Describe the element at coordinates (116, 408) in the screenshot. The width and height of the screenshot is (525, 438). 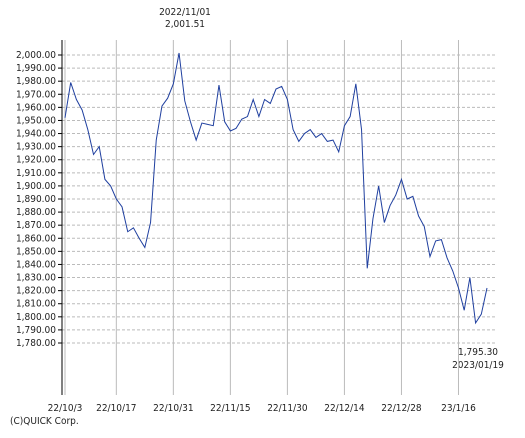
I see `x-tick-label: 22/10/17` at that location.